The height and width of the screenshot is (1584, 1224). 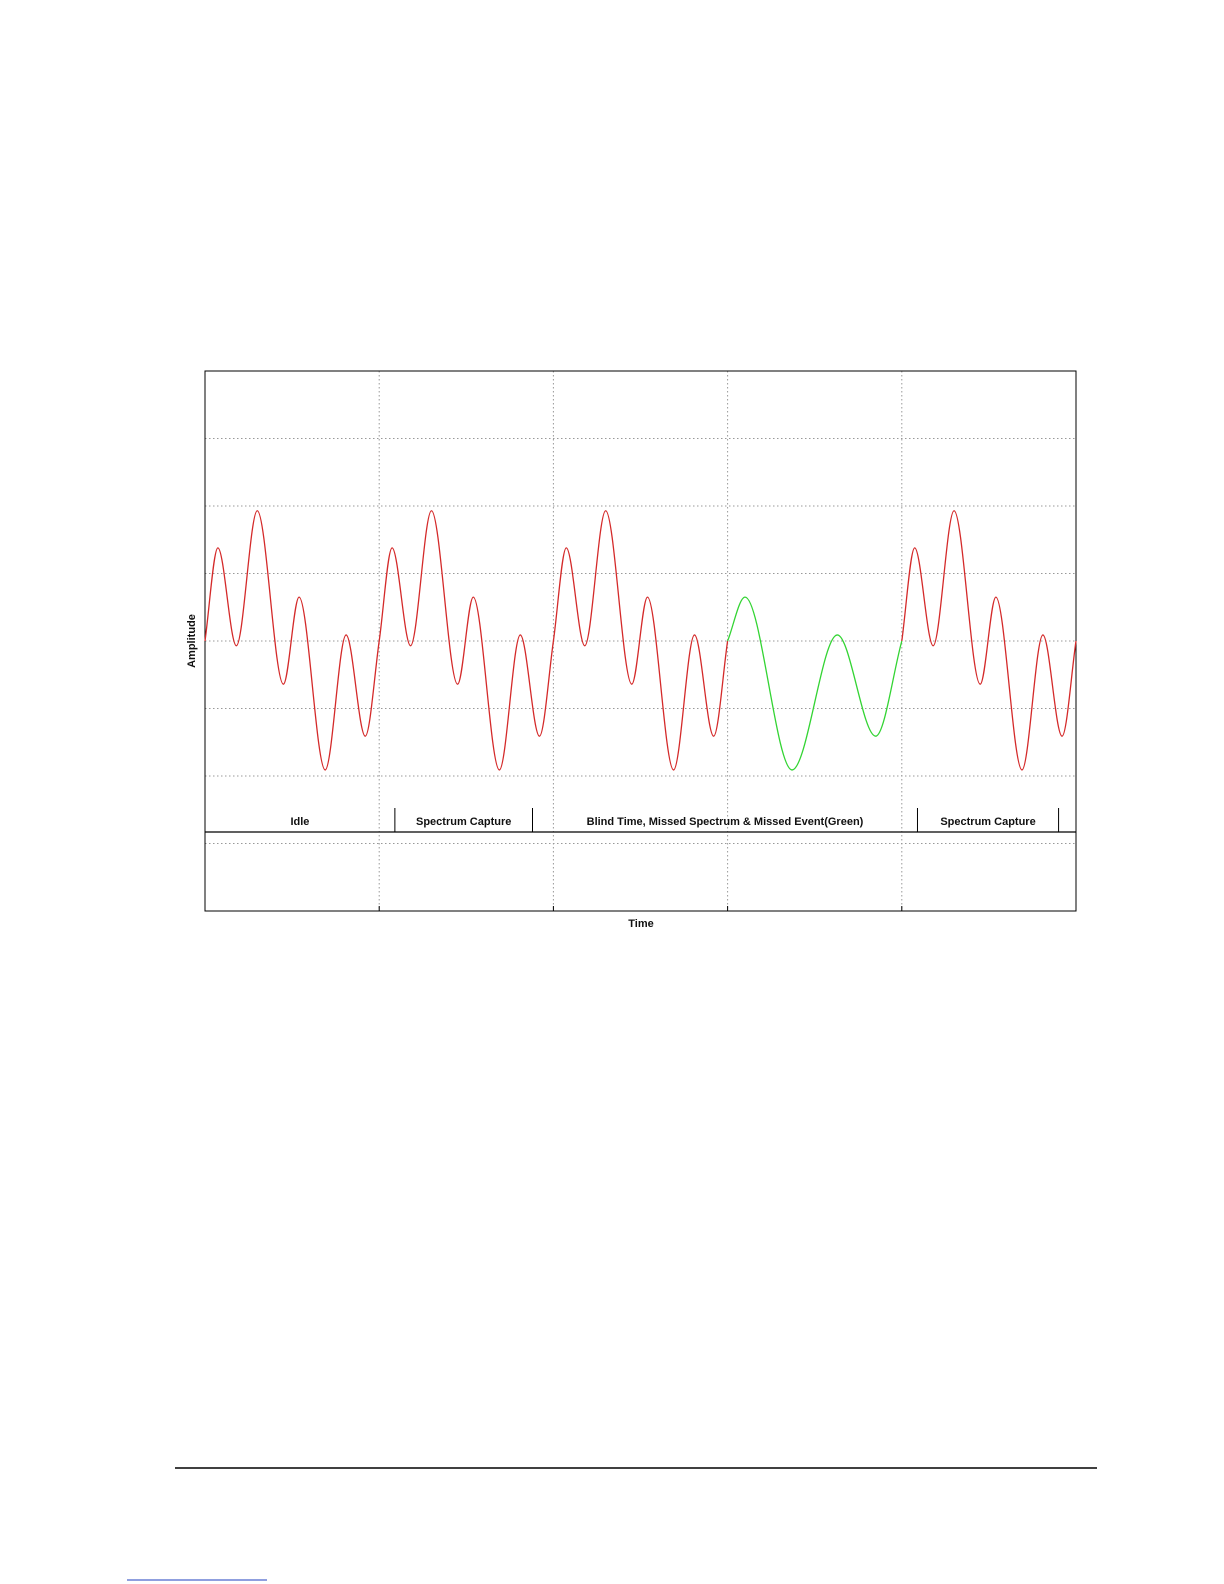 What do you see at coordinates (640, 924) in the screenshot?
I see `x-axis-label: Time` at bounding box center [640, 924].